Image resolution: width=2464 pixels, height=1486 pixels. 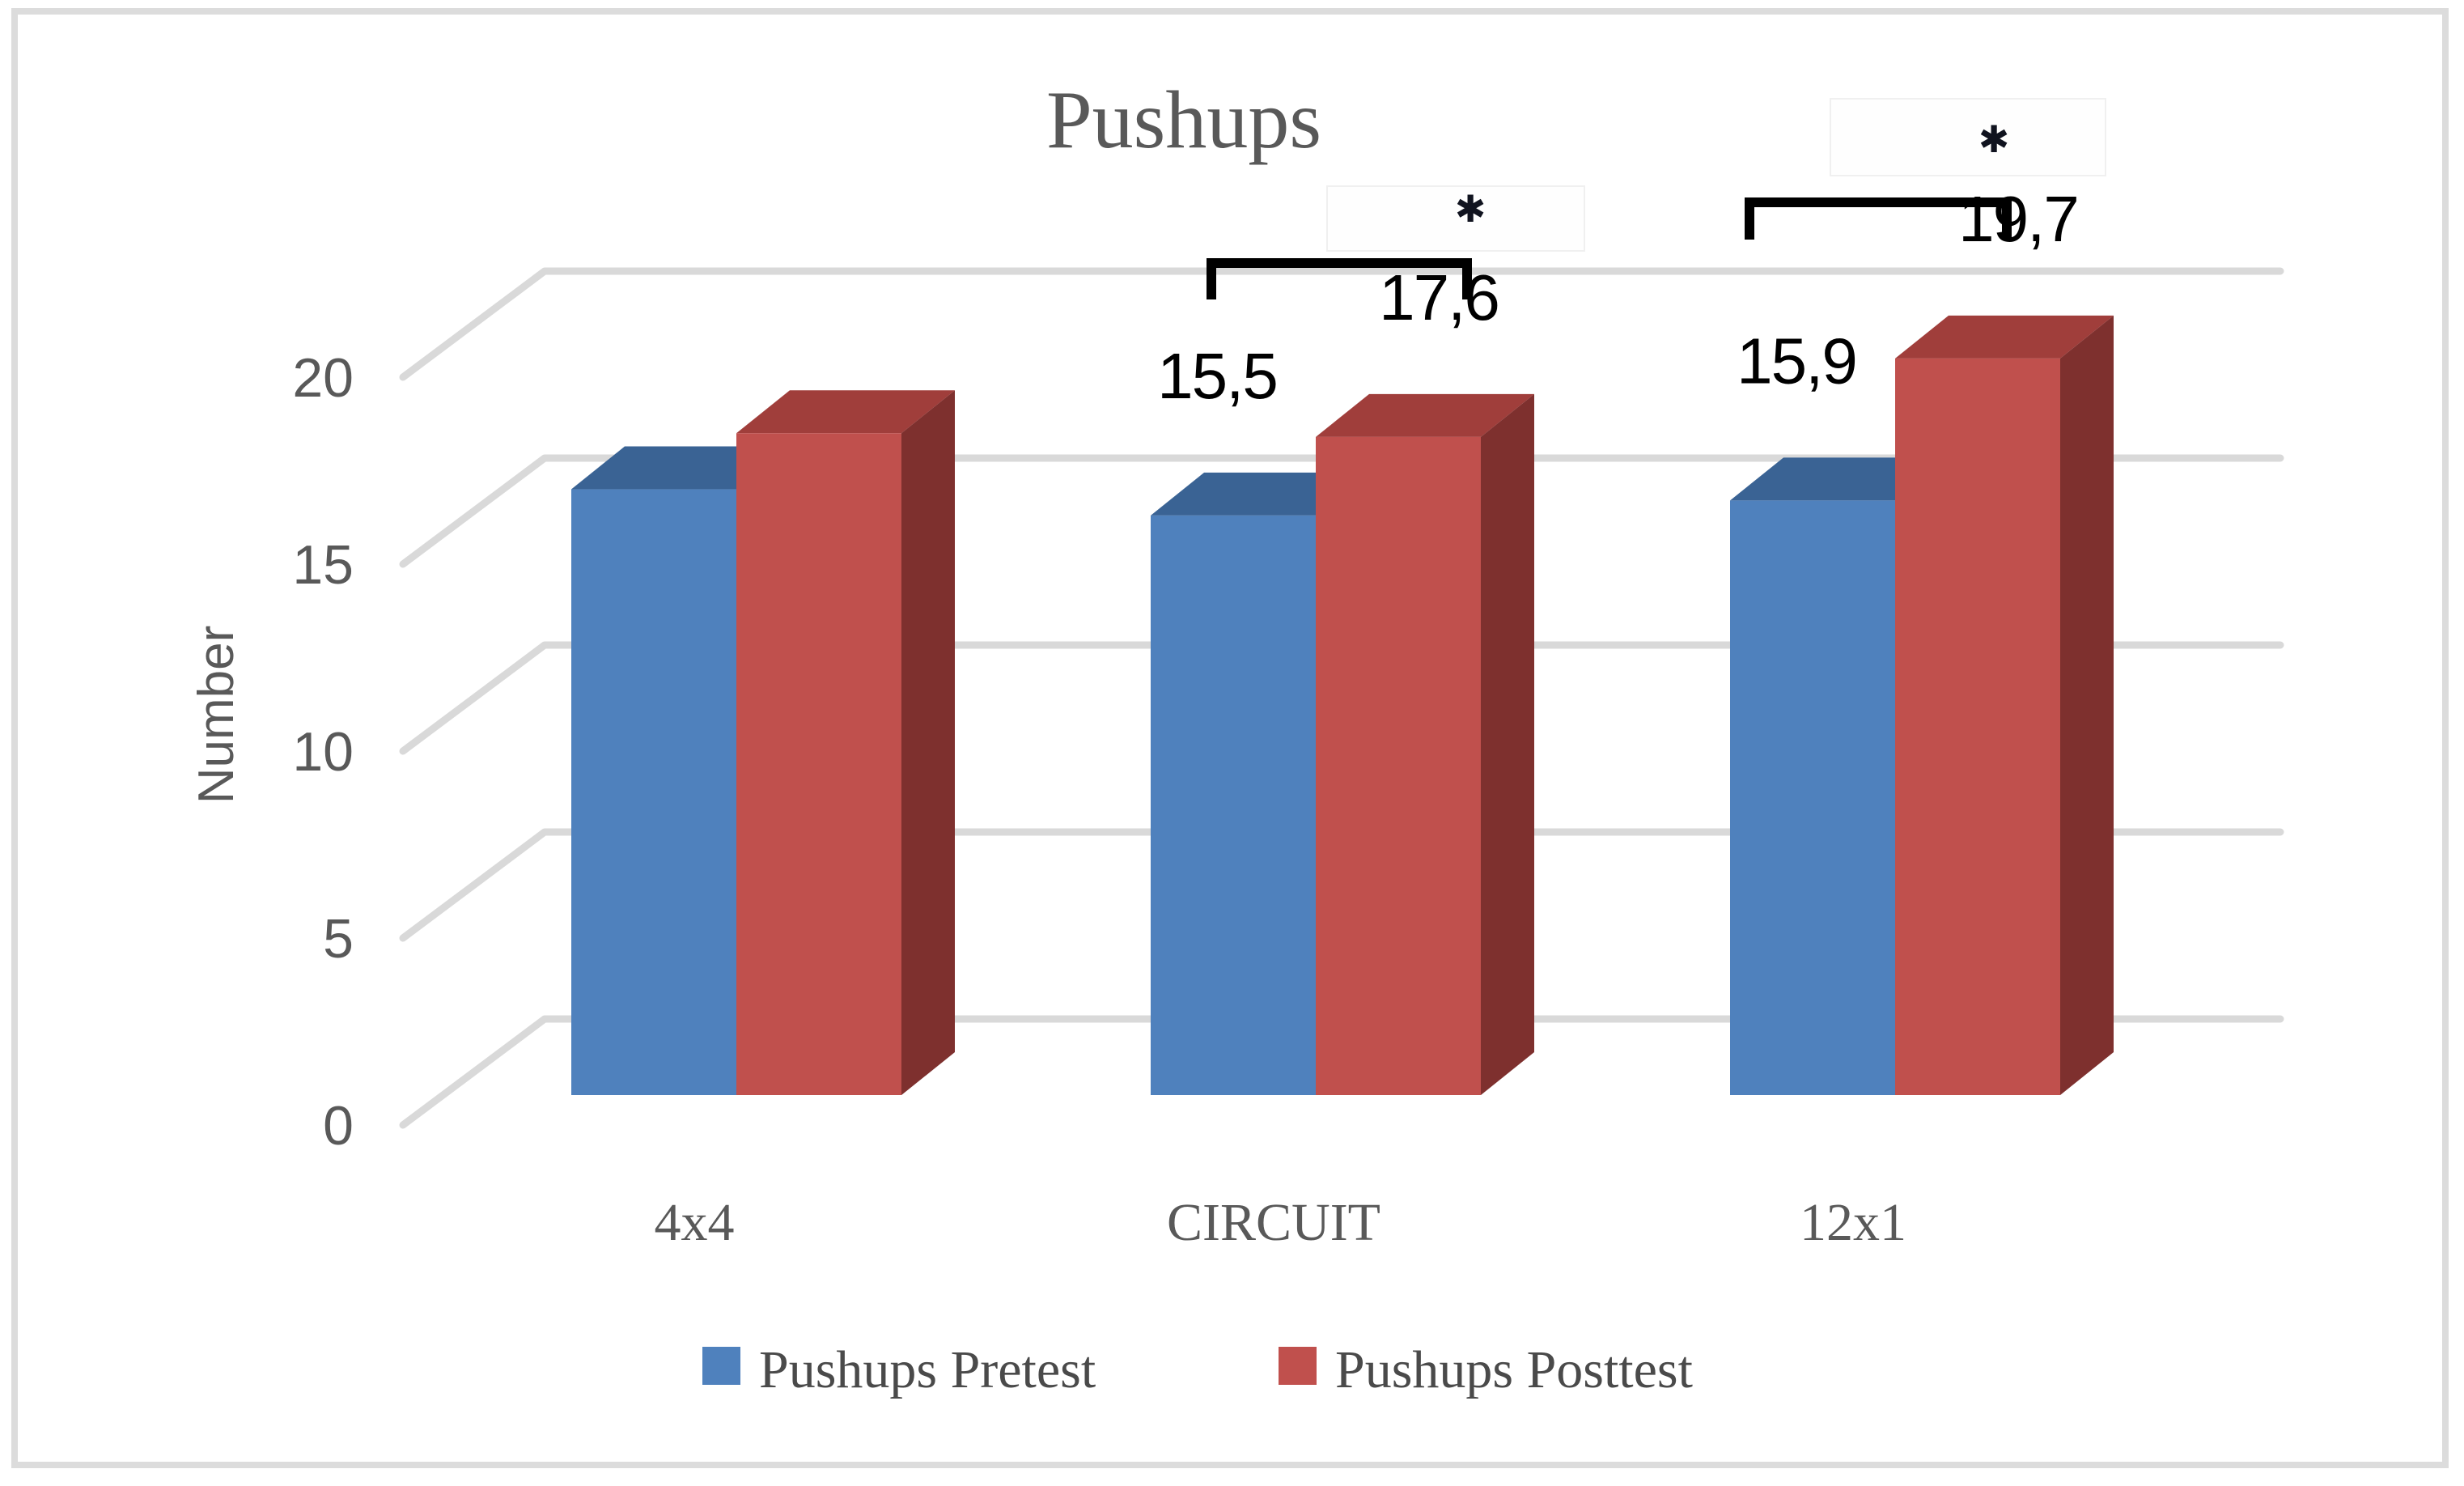 I want to click on chart-title: Pushups, so click(x=1183, y=120).